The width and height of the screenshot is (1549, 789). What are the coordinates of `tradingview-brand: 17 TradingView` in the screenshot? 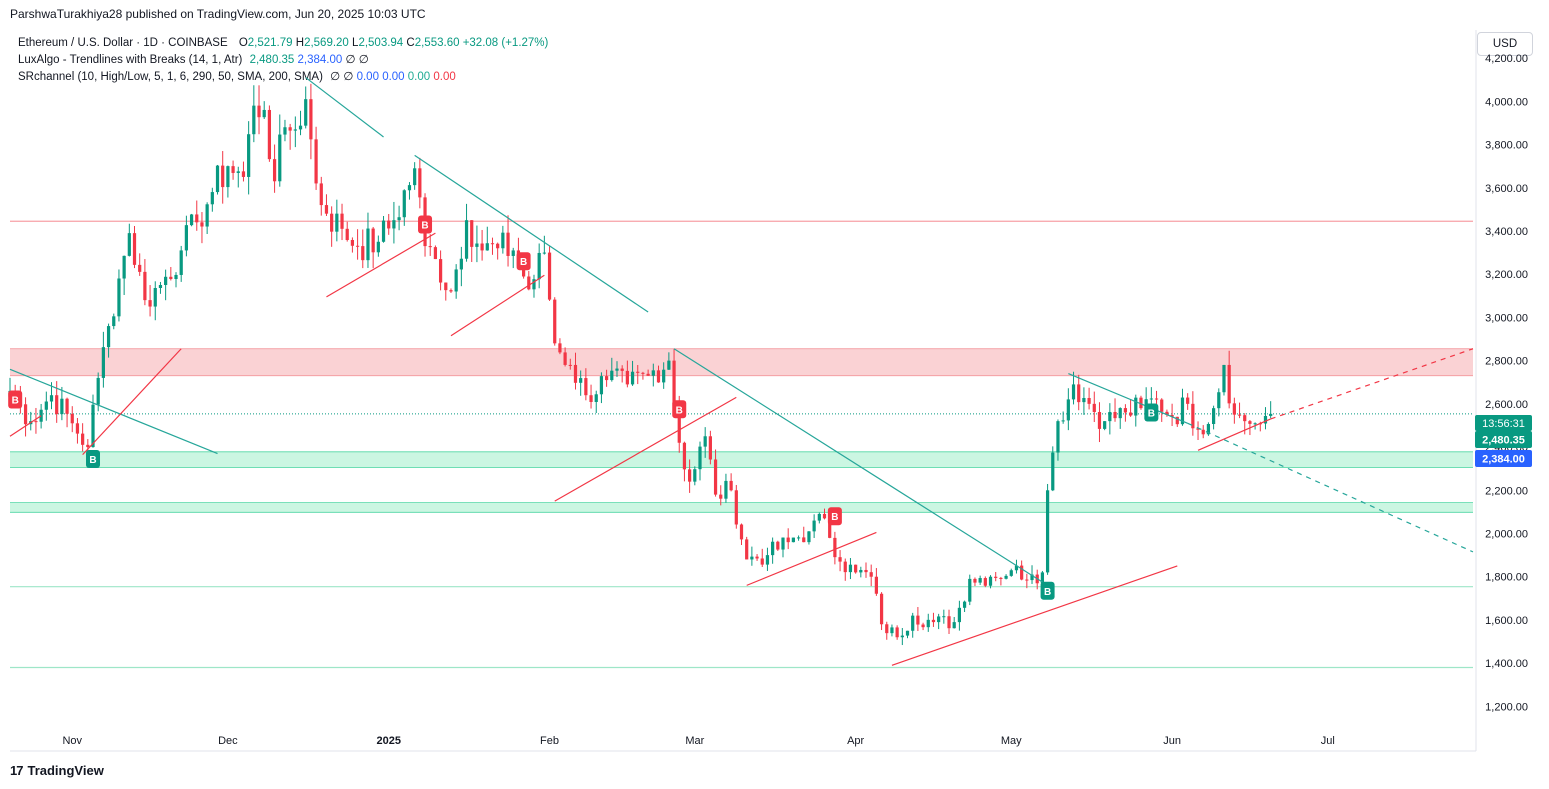 It's located at (57, 770).